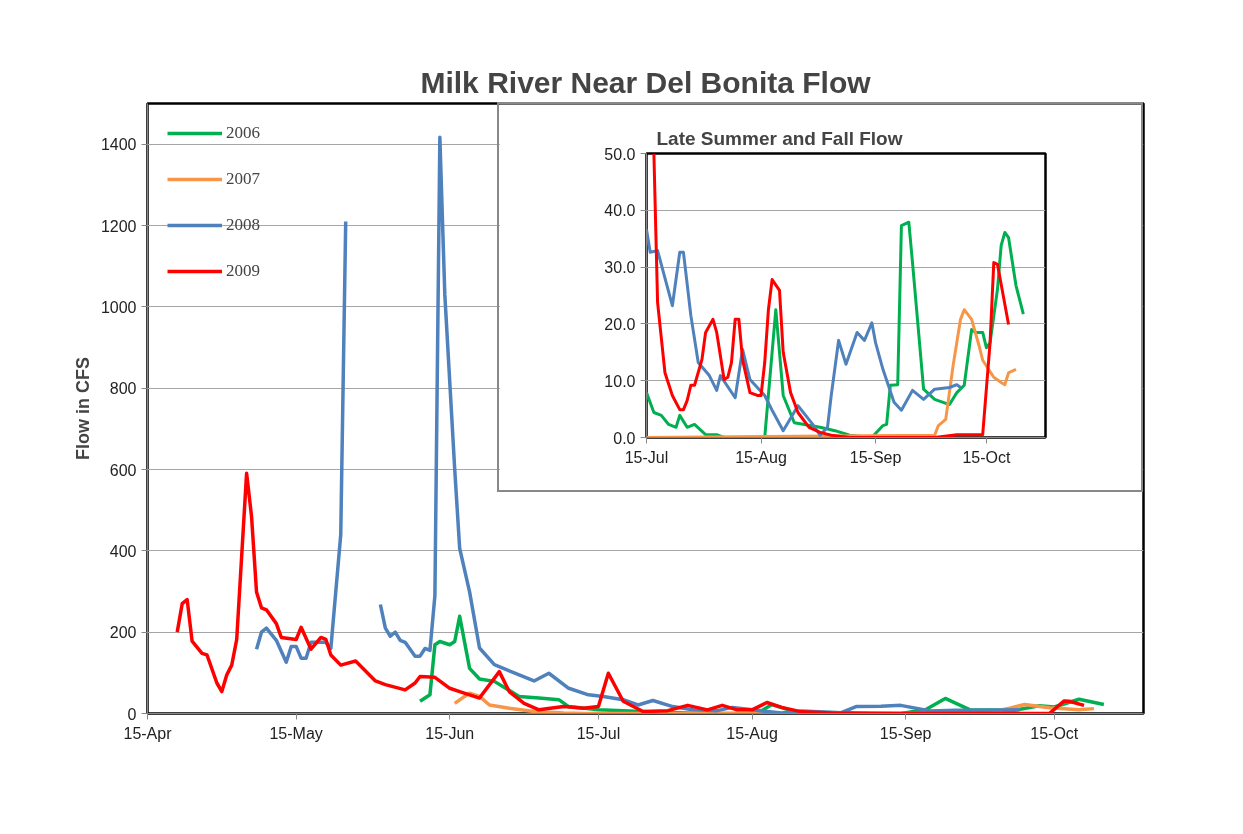 This screenshot has width=1243, height=834. I want to click on y-tick-label: 400, so click(123, 551).